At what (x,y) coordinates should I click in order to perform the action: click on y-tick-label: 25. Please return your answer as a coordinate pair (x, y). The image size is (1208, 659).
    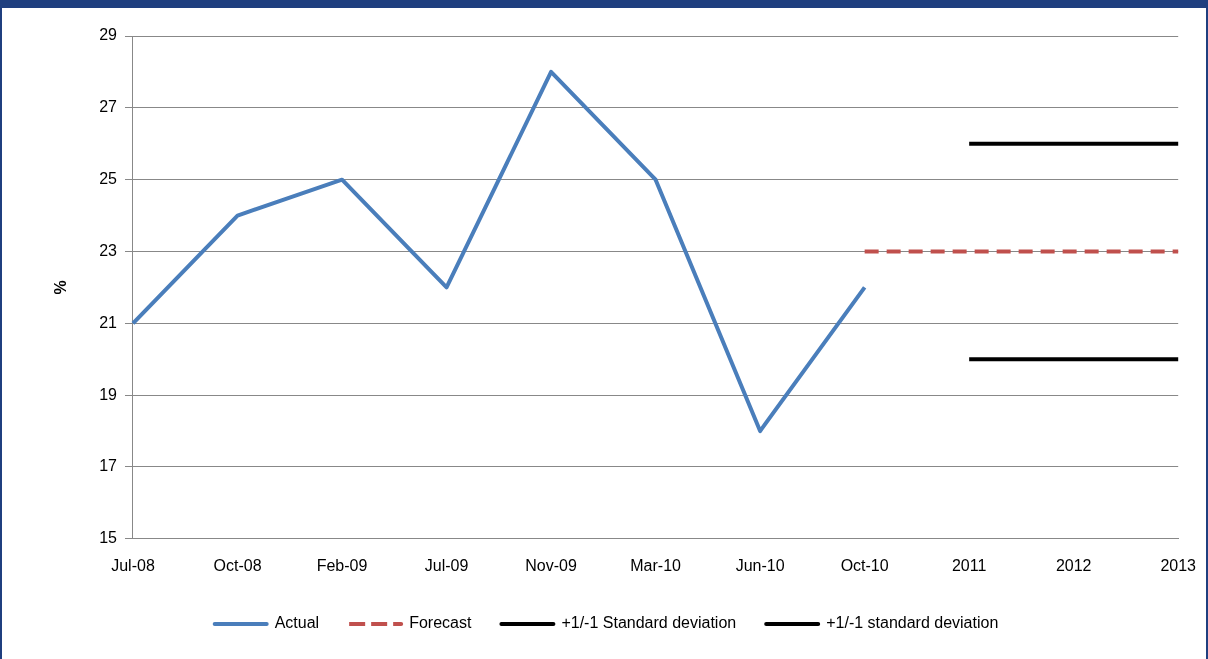
    Looking at the image, I should click on (108, 179).